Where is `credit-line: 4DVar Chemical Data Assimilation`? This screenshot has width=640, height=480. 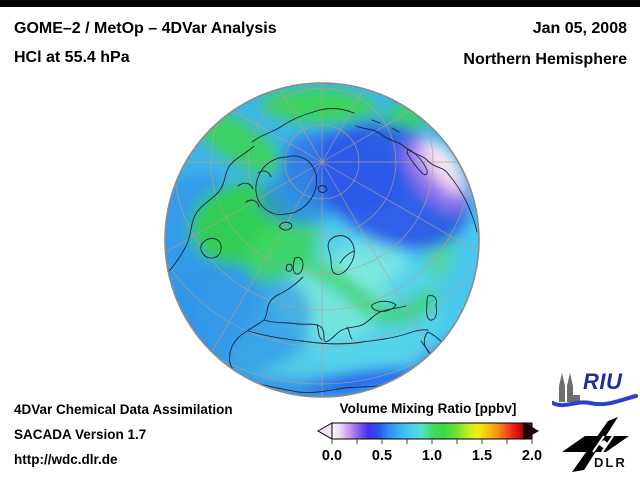 credit-line: 4DVar Chemical Data Assimilation is located at coordinates (123, 409).